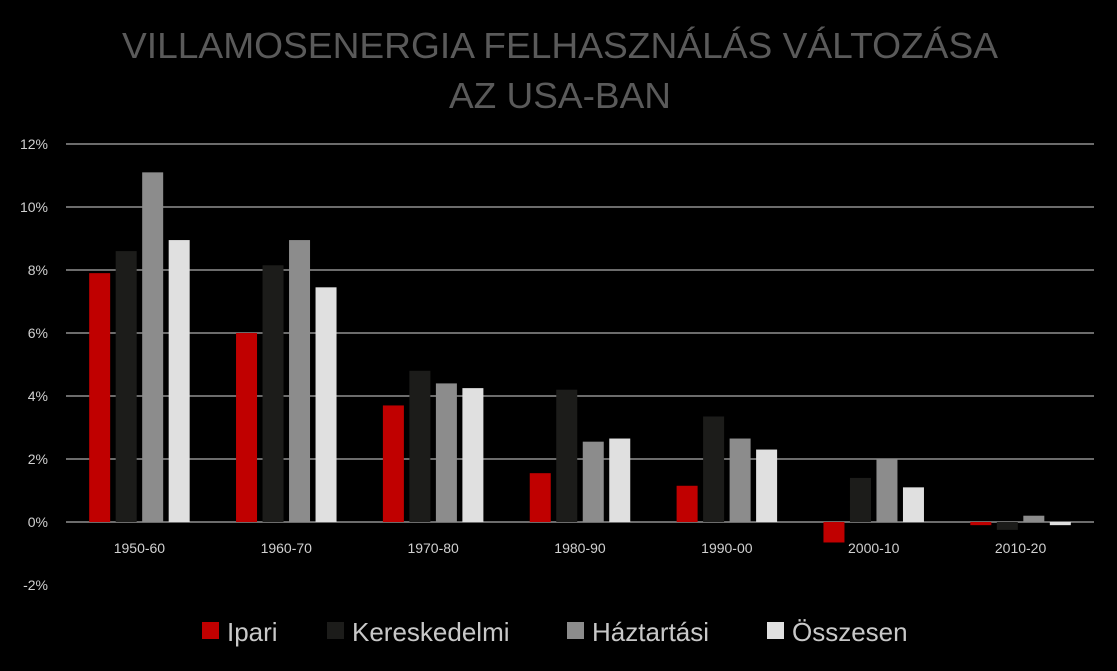 This screenshot has width=1117, height=671. I want to click on bar-összesen-1980-90, so click(620, 480).